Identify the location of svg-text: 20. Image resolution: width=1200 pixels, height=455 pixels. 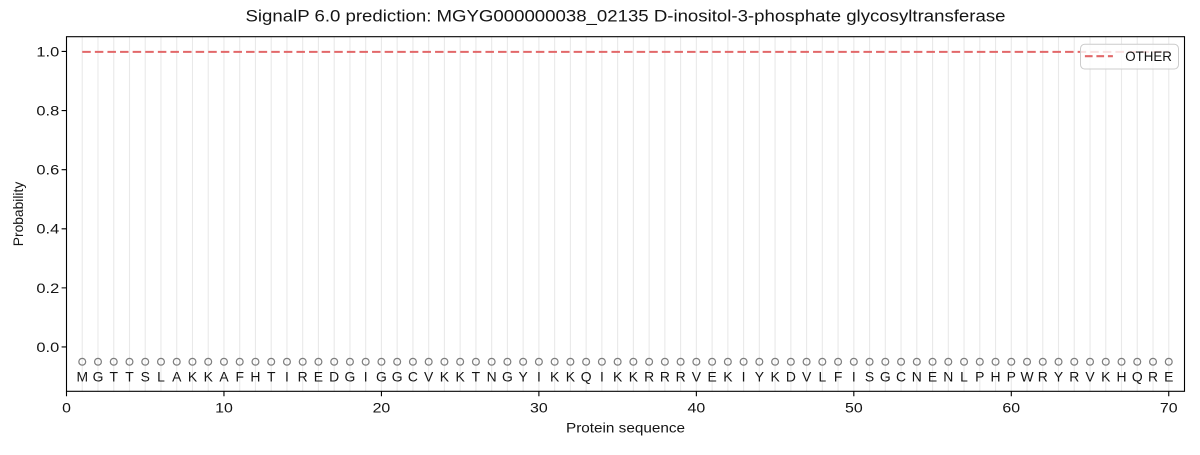
(382, 408).